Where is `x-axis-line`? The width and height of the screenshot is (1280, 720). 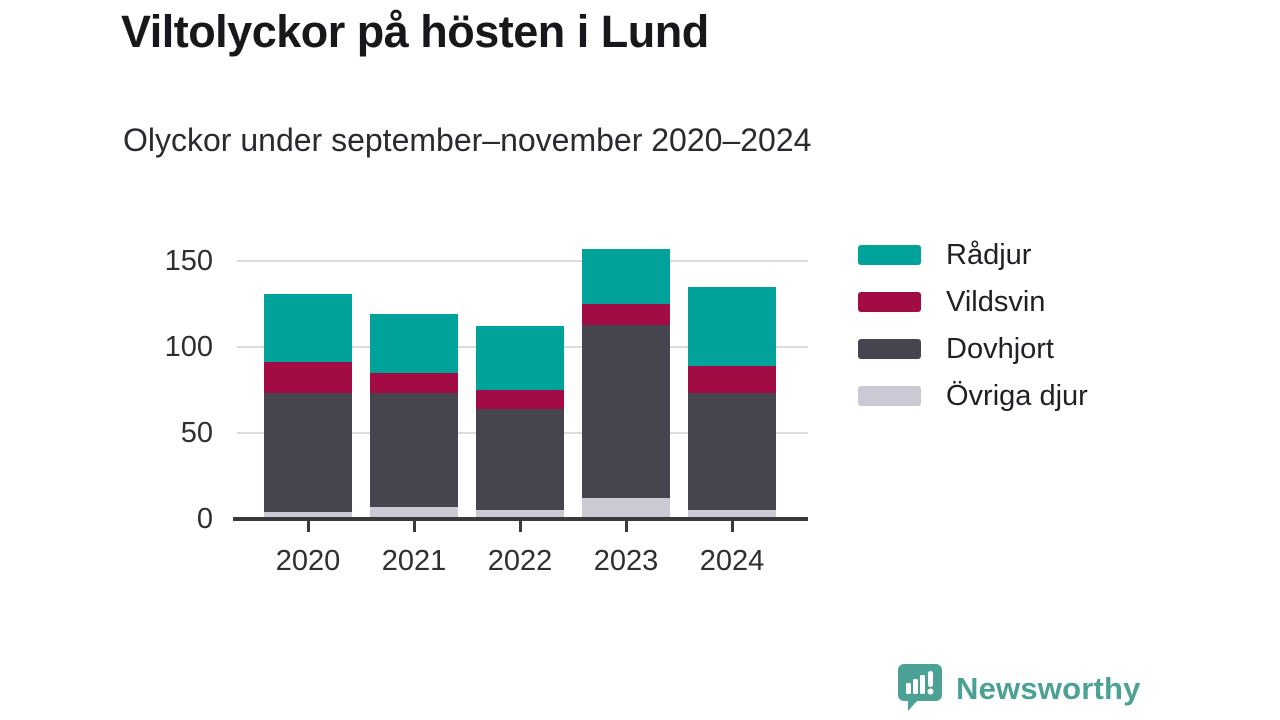
x-axis-line is located at coordinates (520, 519).